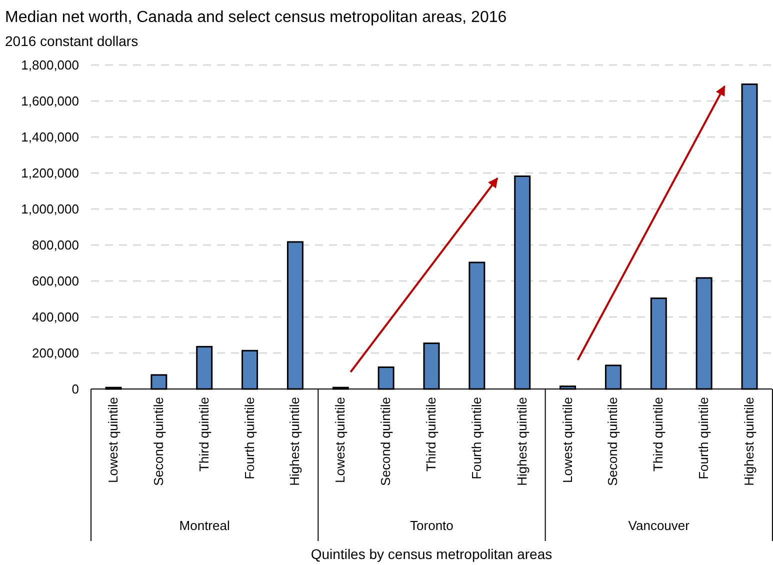 The width and height of the screenshot is (773, 565). I want to click on chart-subtitle: 2016 constant dollars, so click(71, 41).